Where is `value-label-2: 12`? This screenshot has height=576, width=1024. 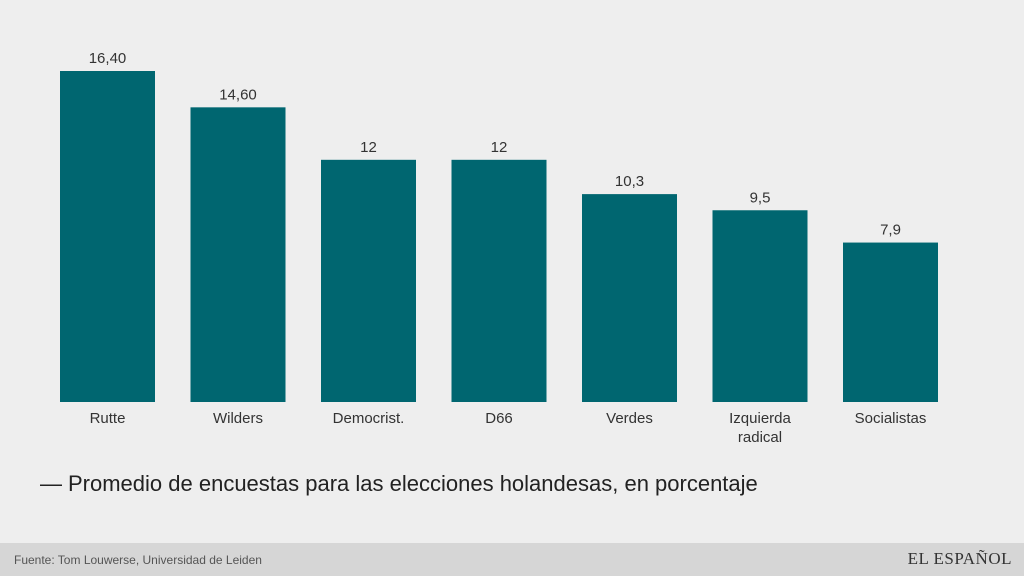 value-label-2: 12 is located at coordinates (368, 147).